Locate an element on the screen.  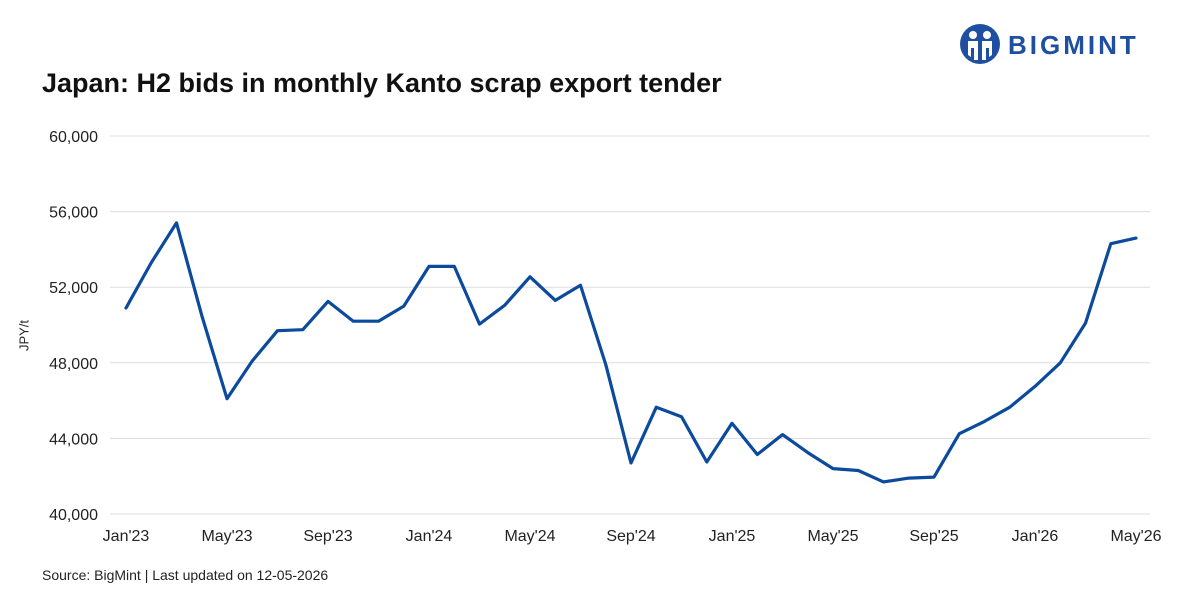
x-tick-label: Sep'23 is located at coordinates (327, 536).